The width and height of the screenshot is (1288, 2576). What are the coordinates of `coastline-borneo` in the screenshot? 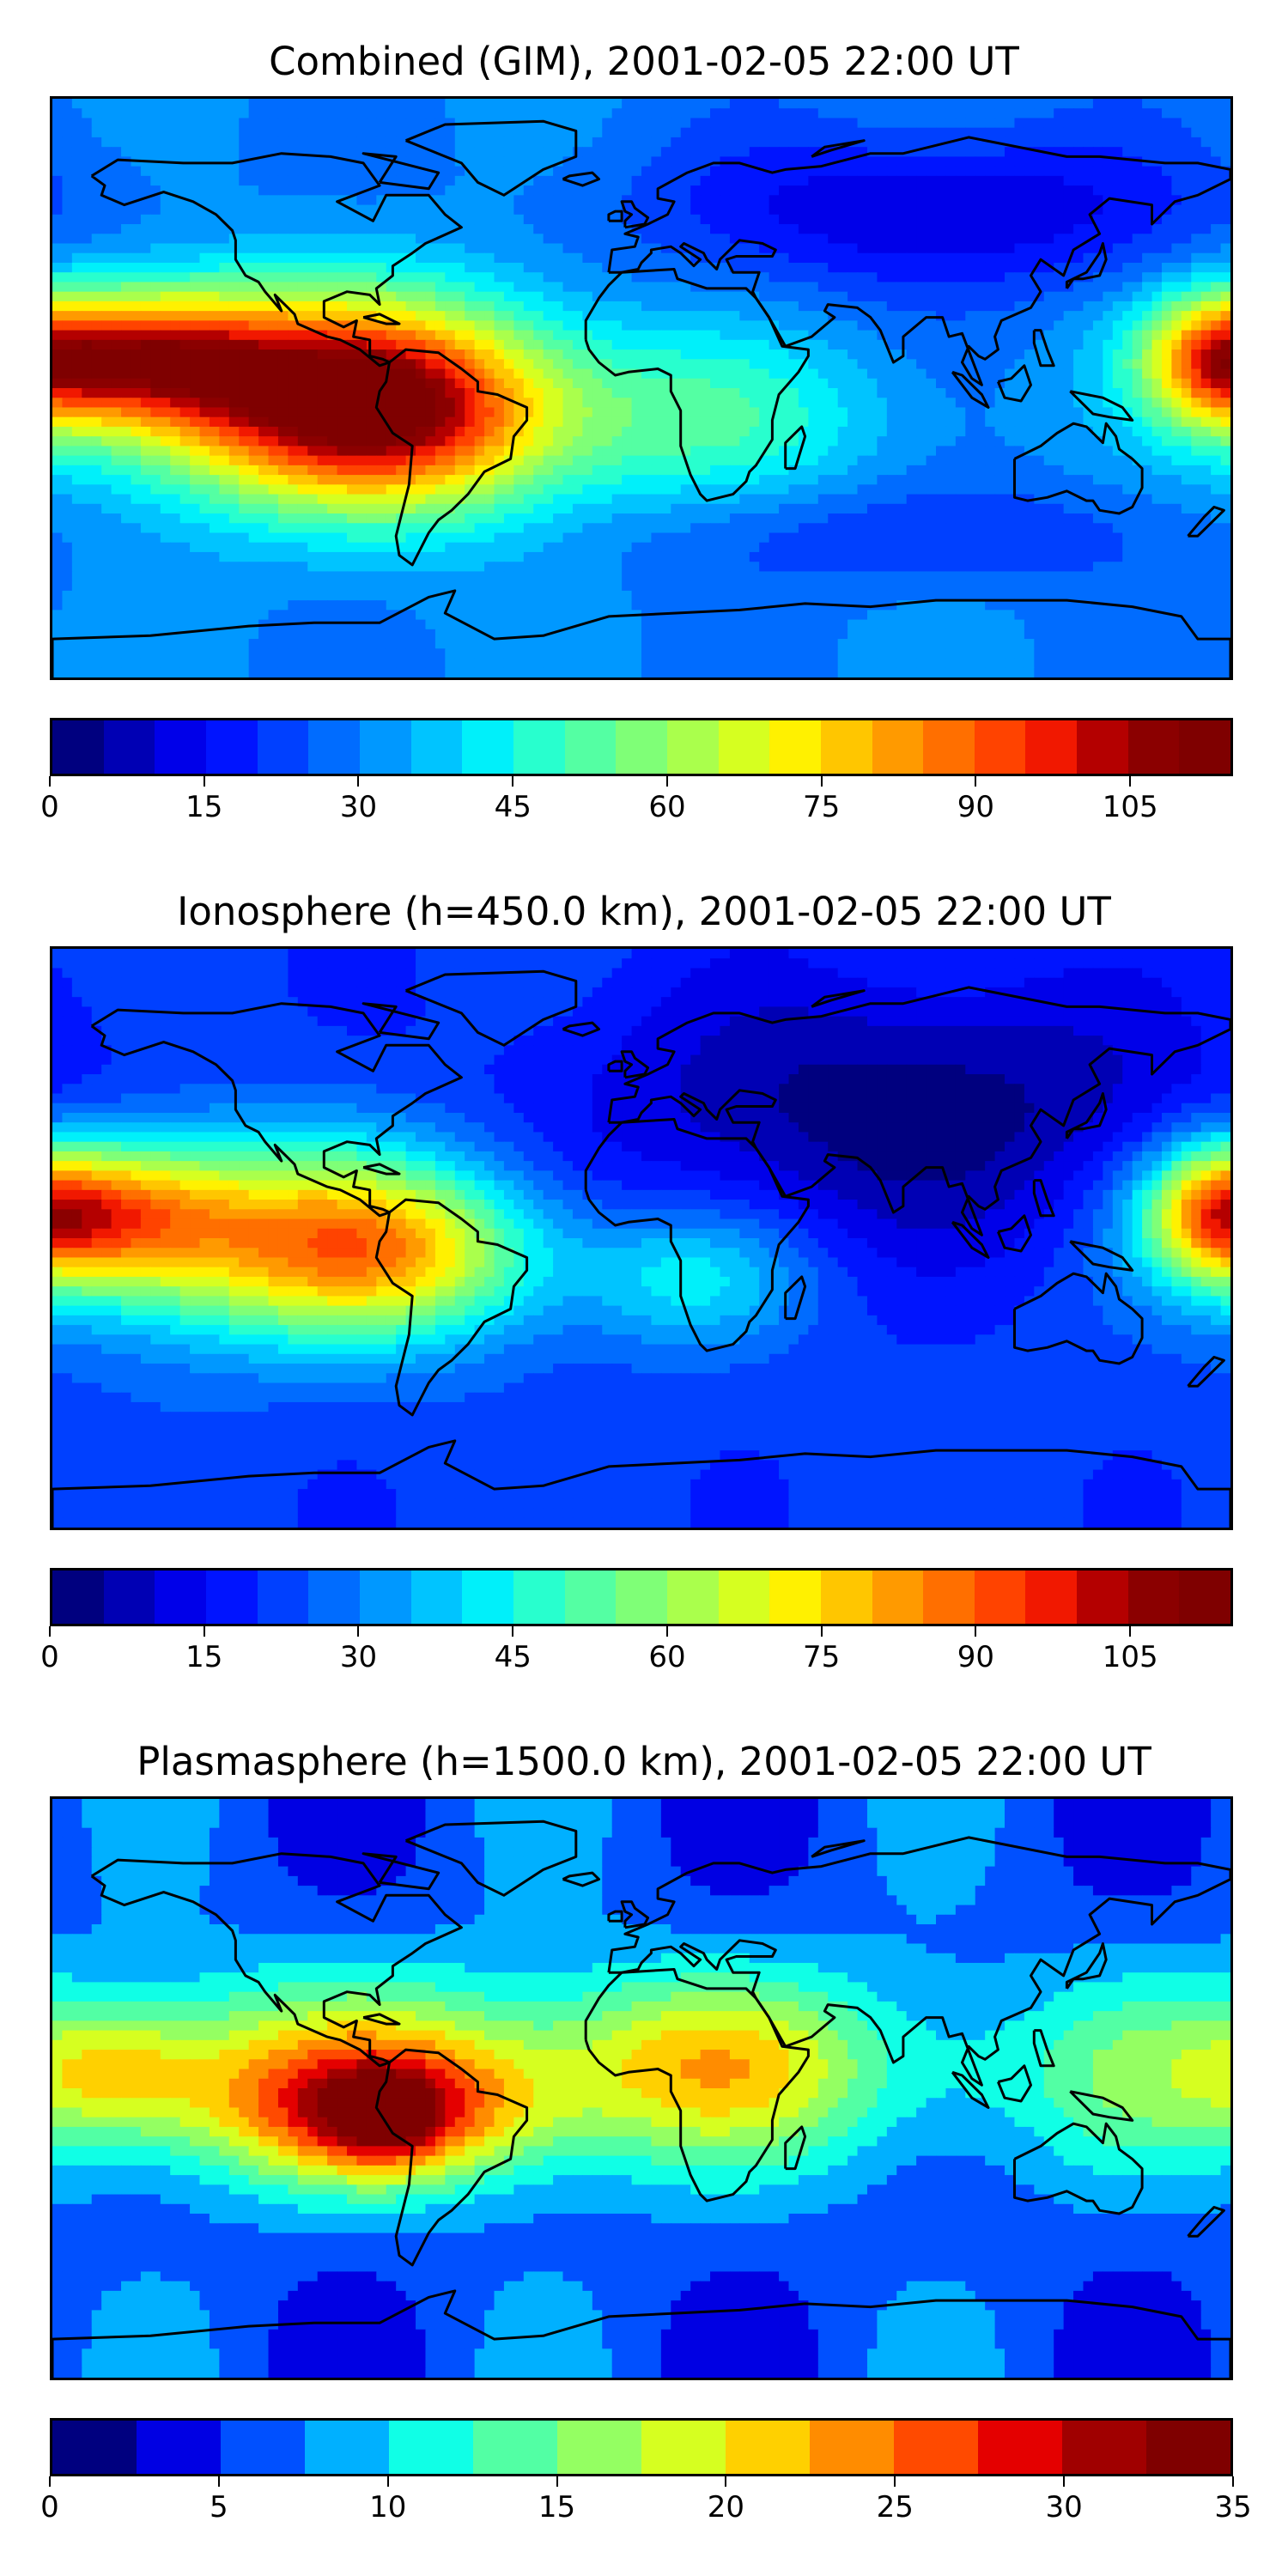 It's located at (1014, 2083).